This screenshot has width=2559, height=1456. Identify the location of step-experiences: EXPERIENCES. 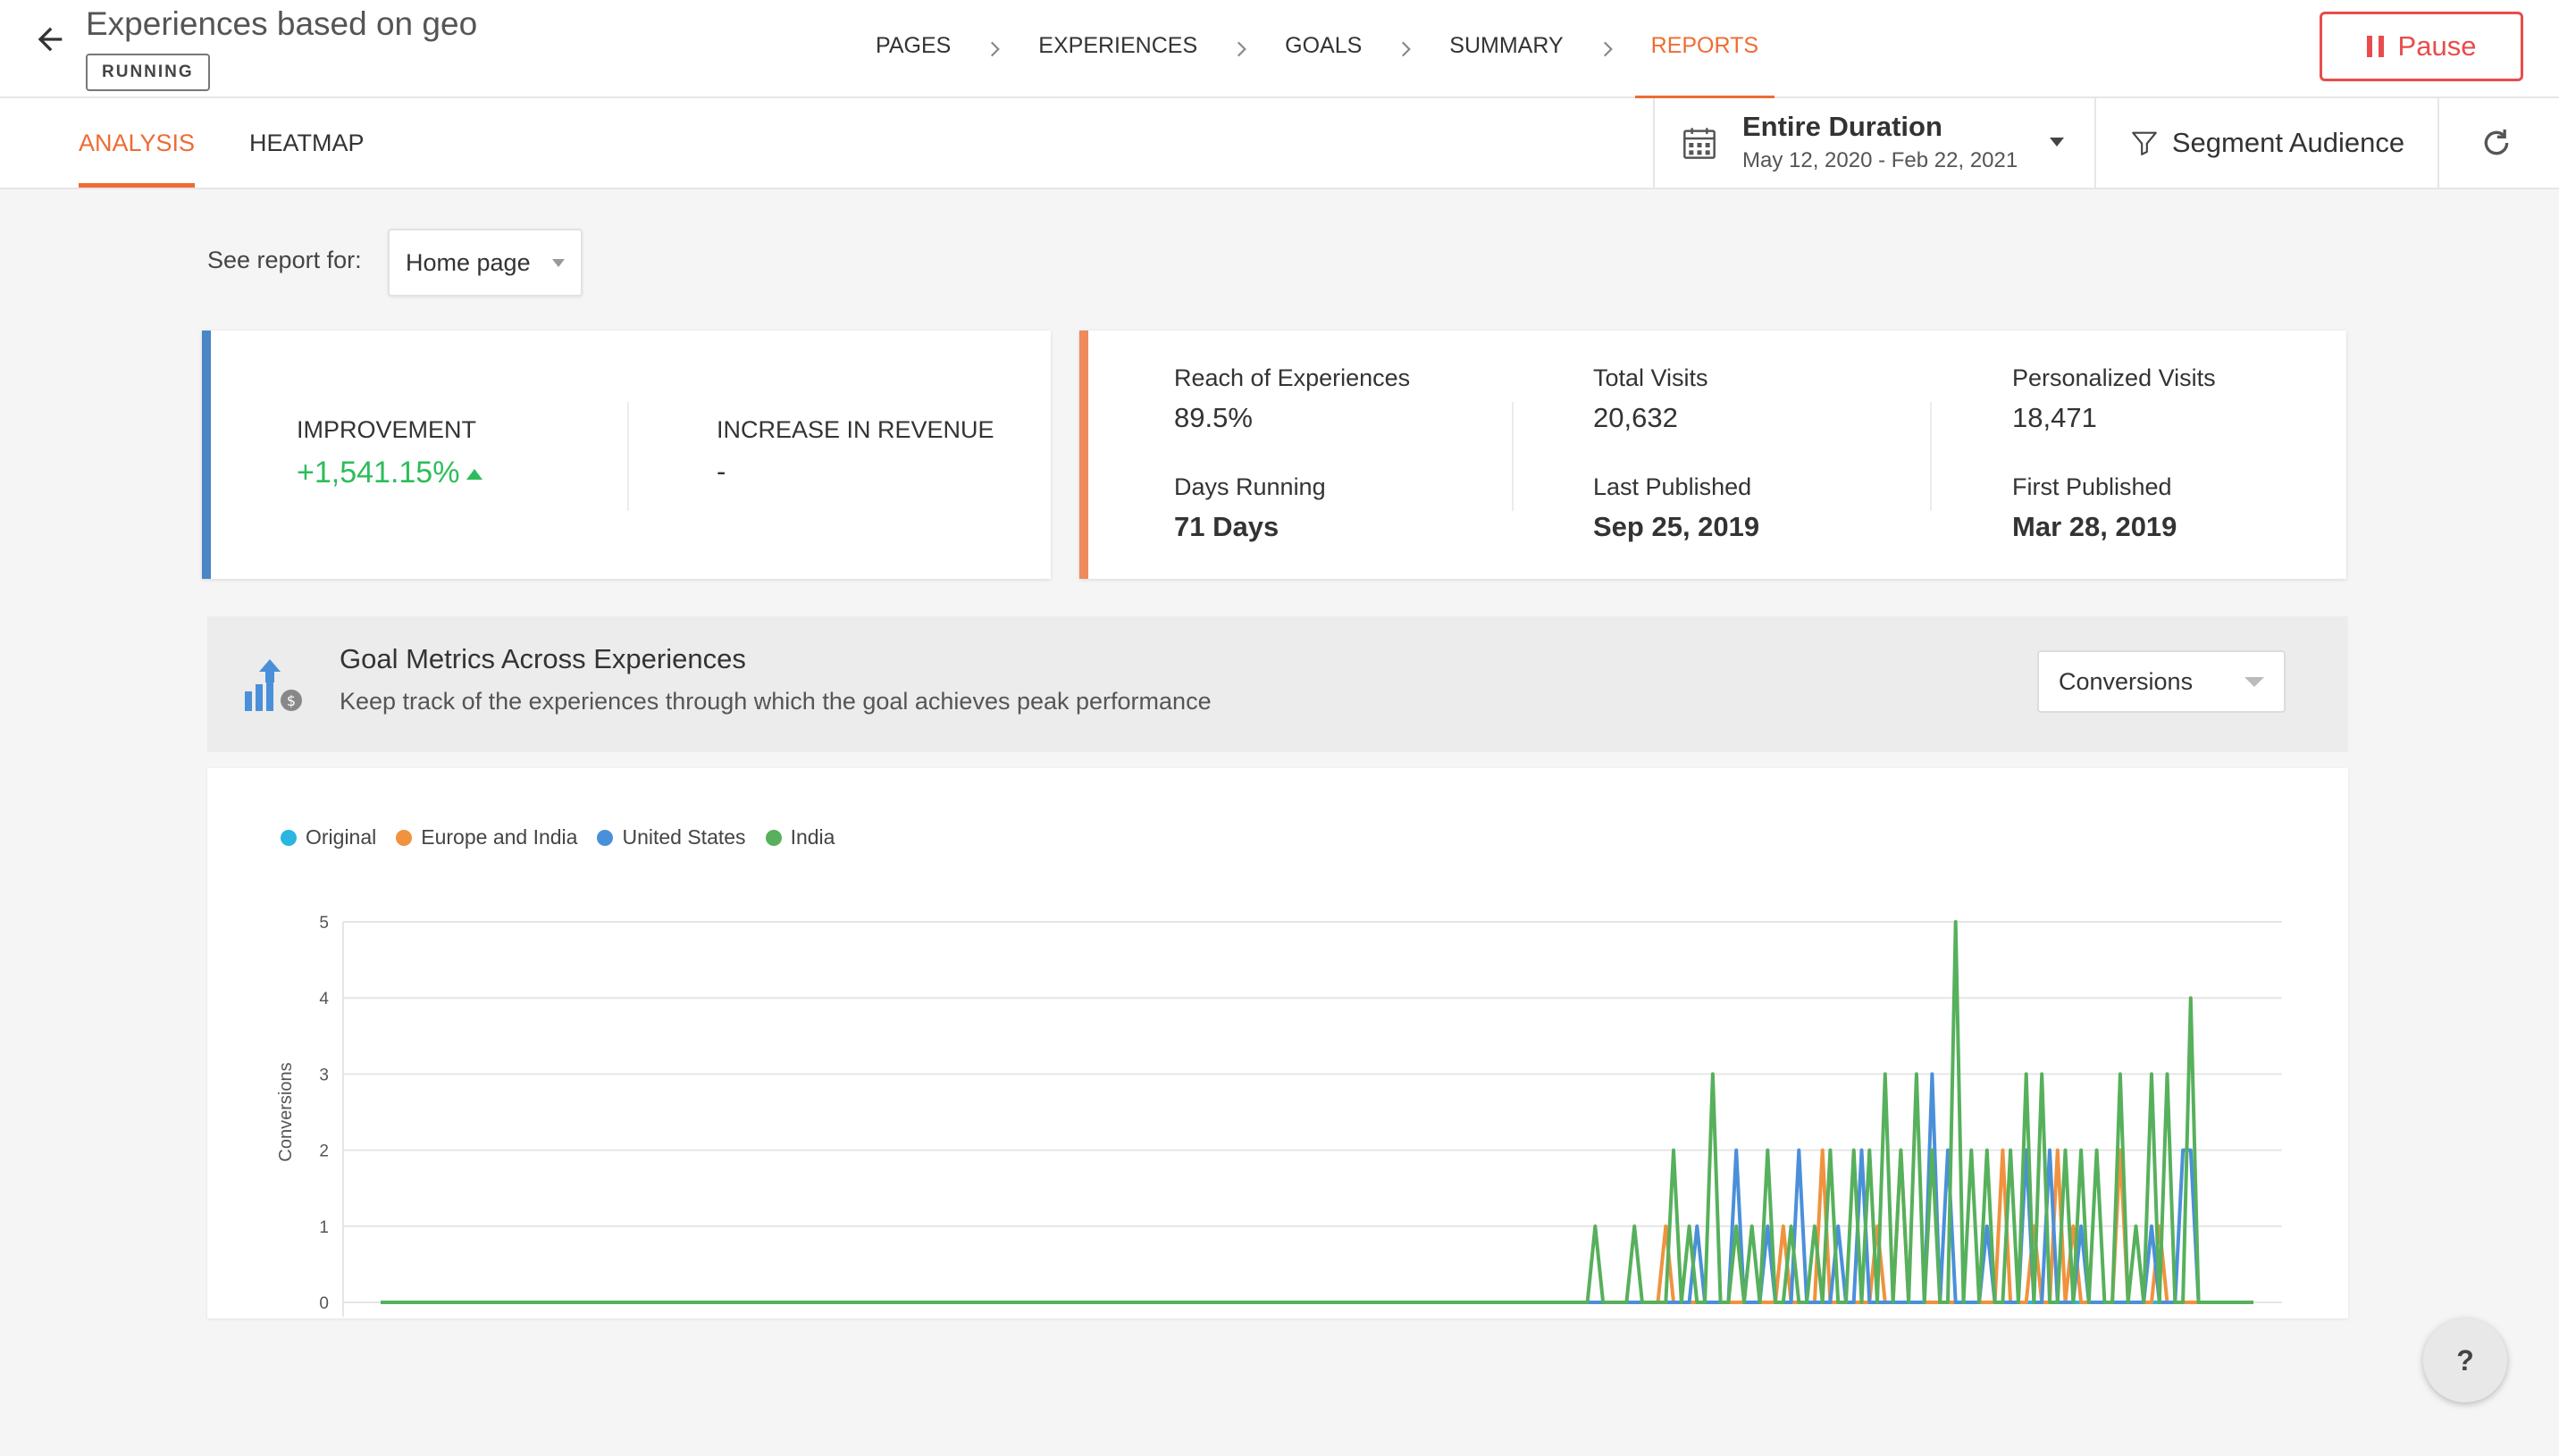
(1118, 45).